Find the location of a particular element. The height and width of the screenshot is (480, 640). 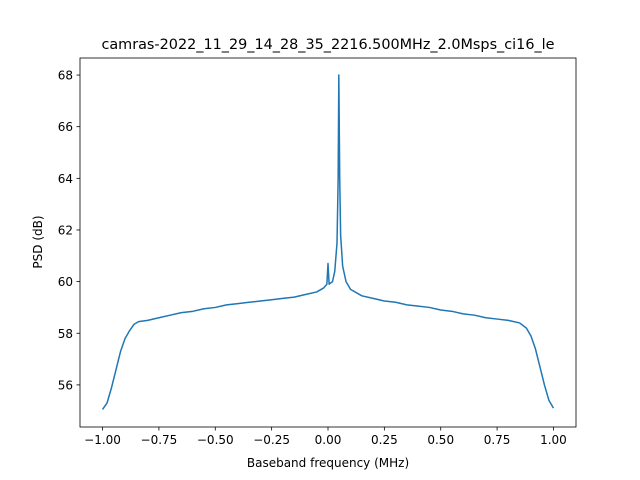

x-tick-label: −1.00 is located at coordinates (102, 440).